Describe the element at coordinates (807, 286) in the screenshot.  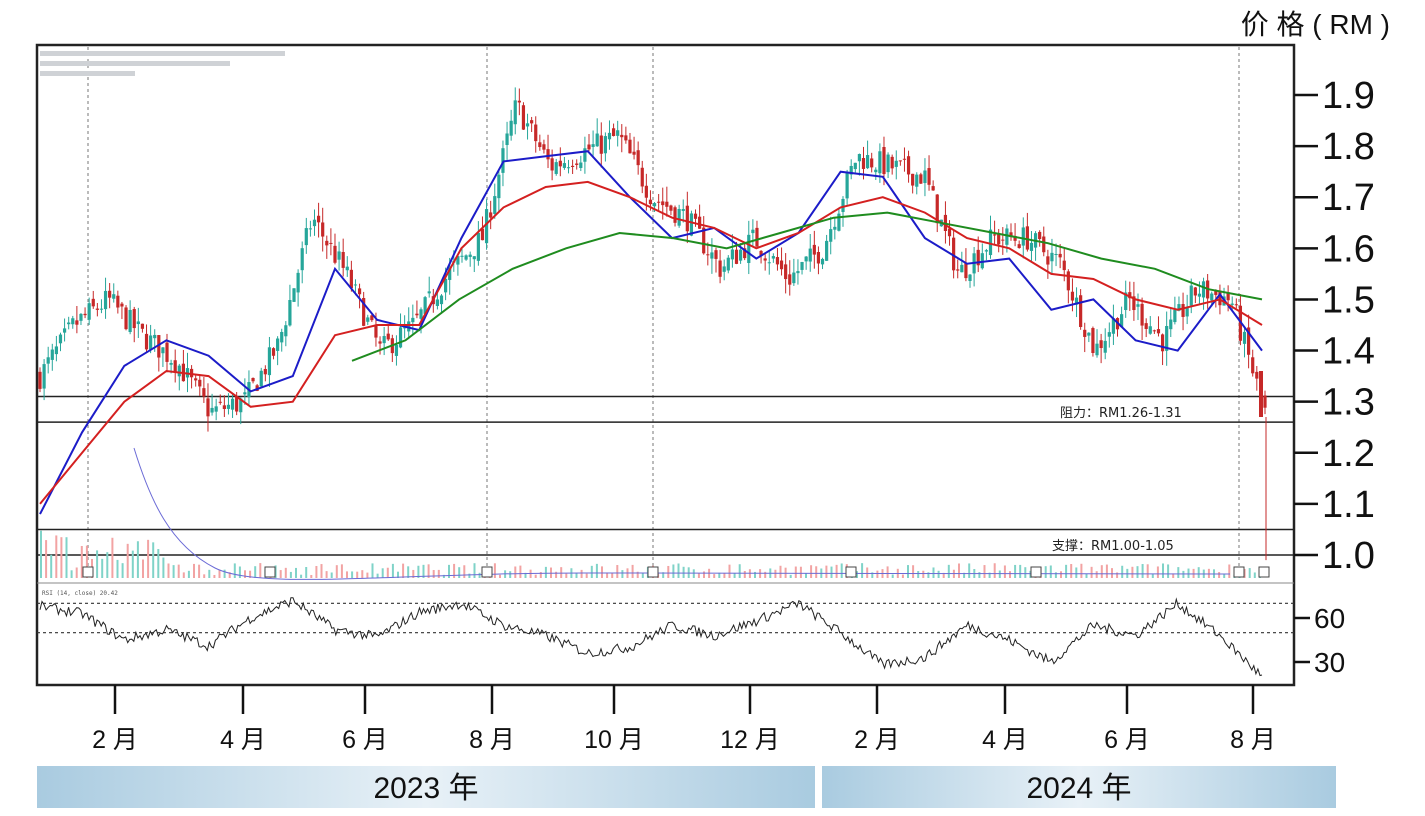
I see `ema-line` at that location.